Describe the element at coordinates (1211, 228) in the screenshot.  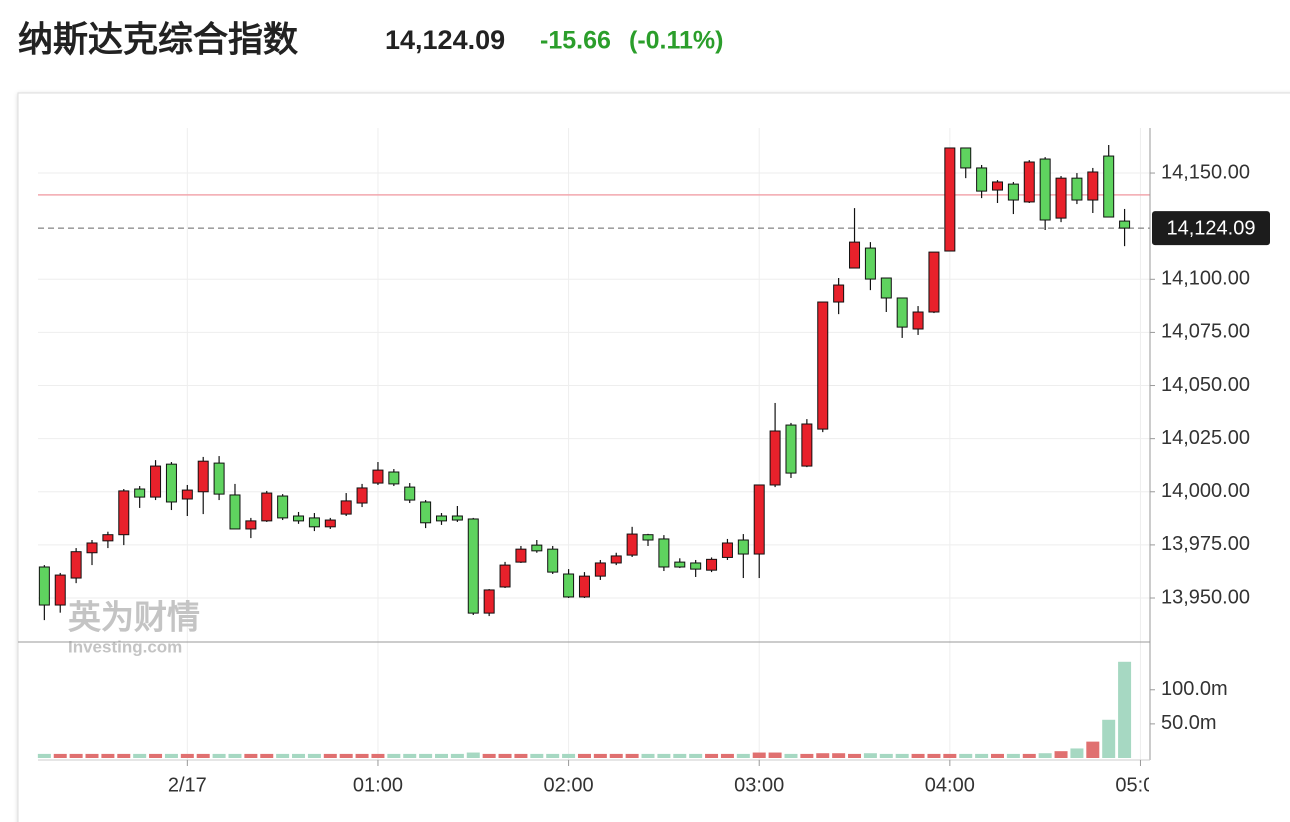
I see `last-price-label: 14,124.09` at that location.